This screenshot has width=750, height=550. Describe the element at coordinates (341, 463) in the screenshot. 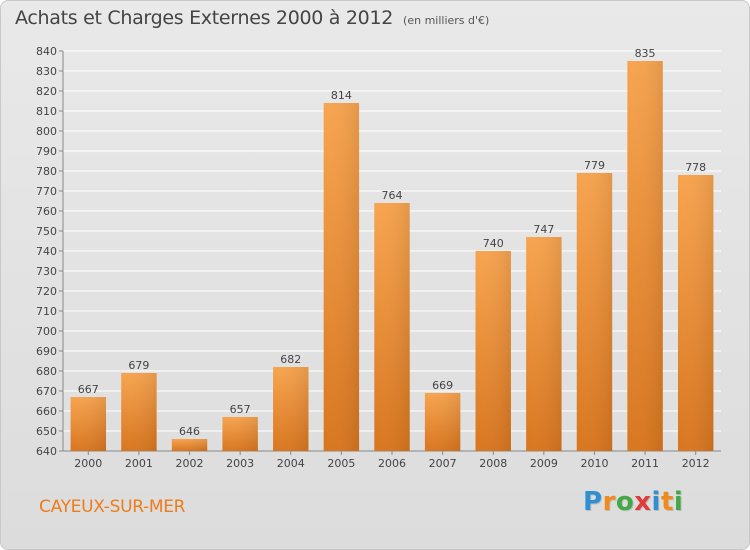

I see `x-tick-label: 2005` at that location.